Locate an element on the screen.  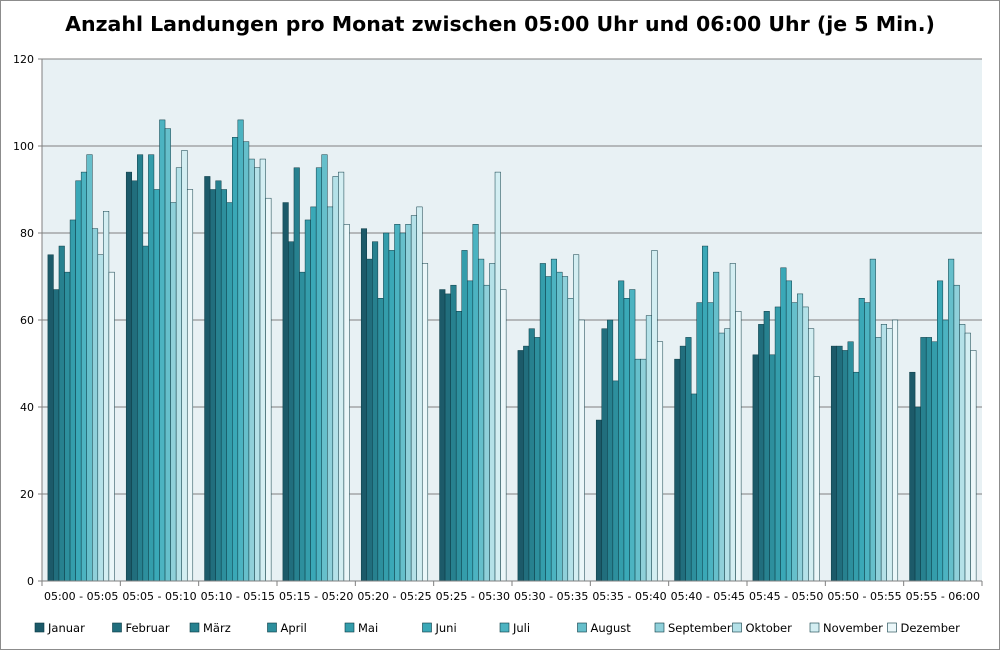
x-tick-label: 05:10 - 05:15 is located at coordinates (238, 596).